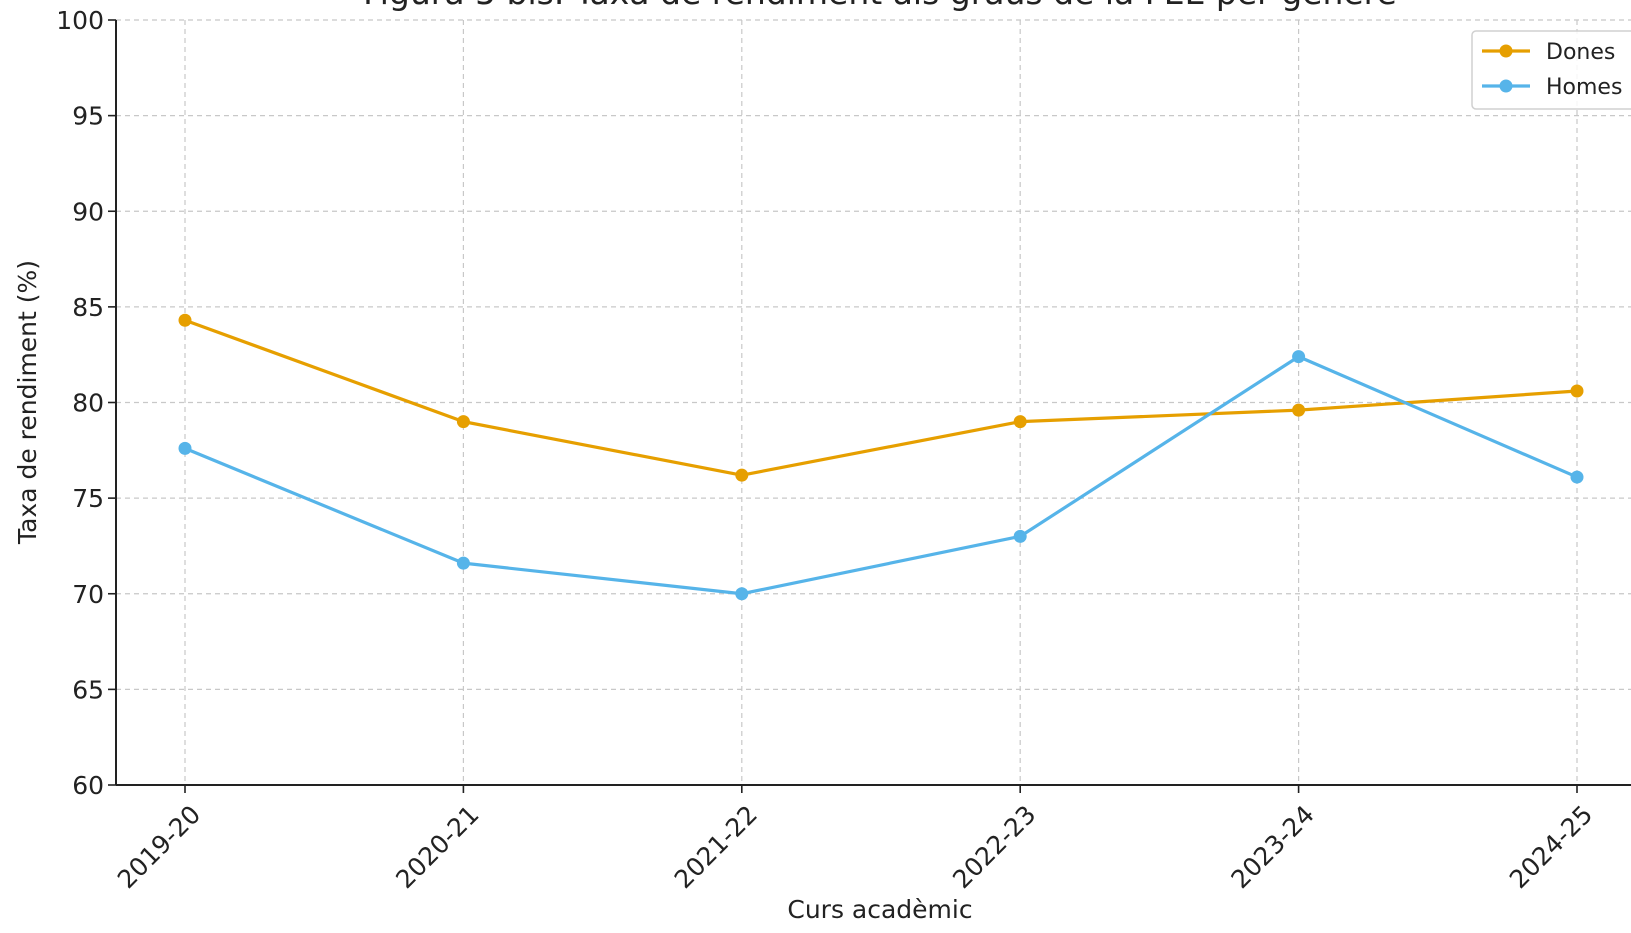 The width and height of the screenshot is (1631, 933). What do you see at coordinates (1551, 70) in the screenshot?
I see `legend: Dones Homes` at bounding box center [1551, 70].